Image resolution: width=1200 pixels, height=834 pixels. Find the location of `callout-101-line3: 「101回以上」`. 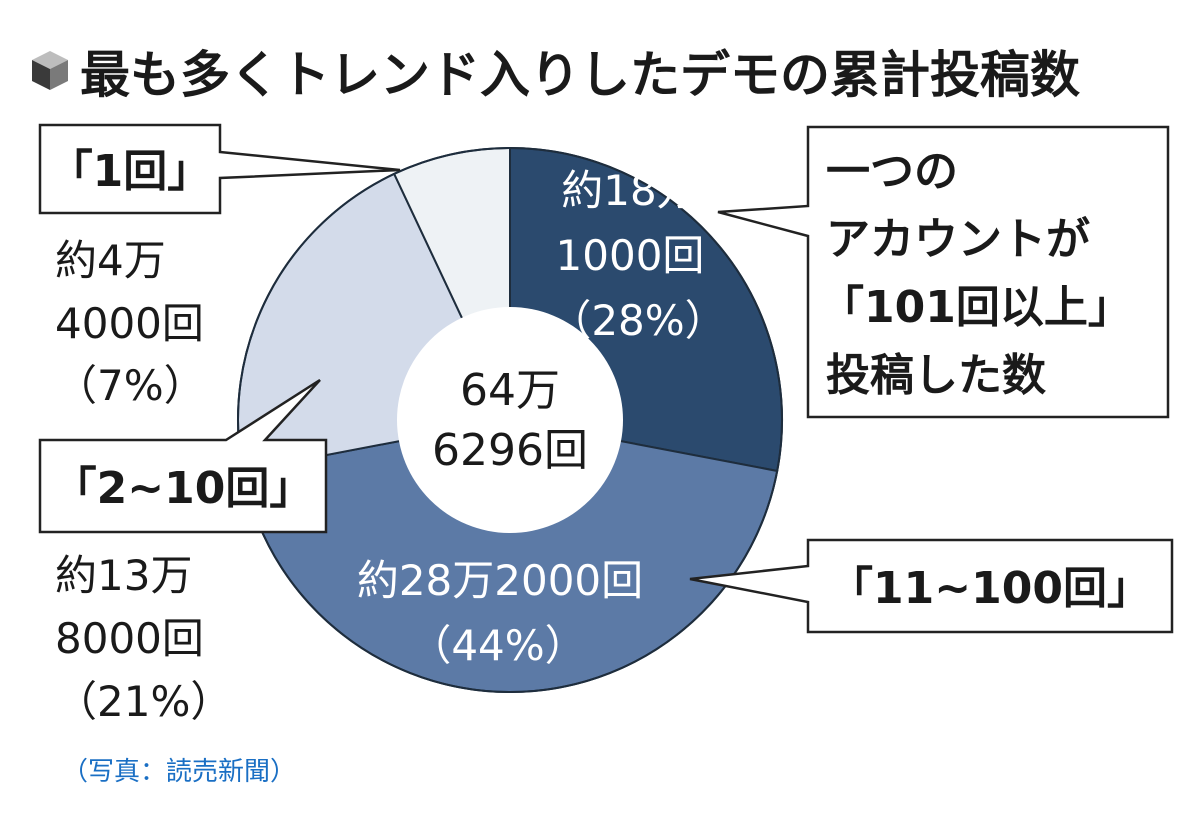

callout-101-line3: 「101回以上」 is located at coordinates (976, 307).